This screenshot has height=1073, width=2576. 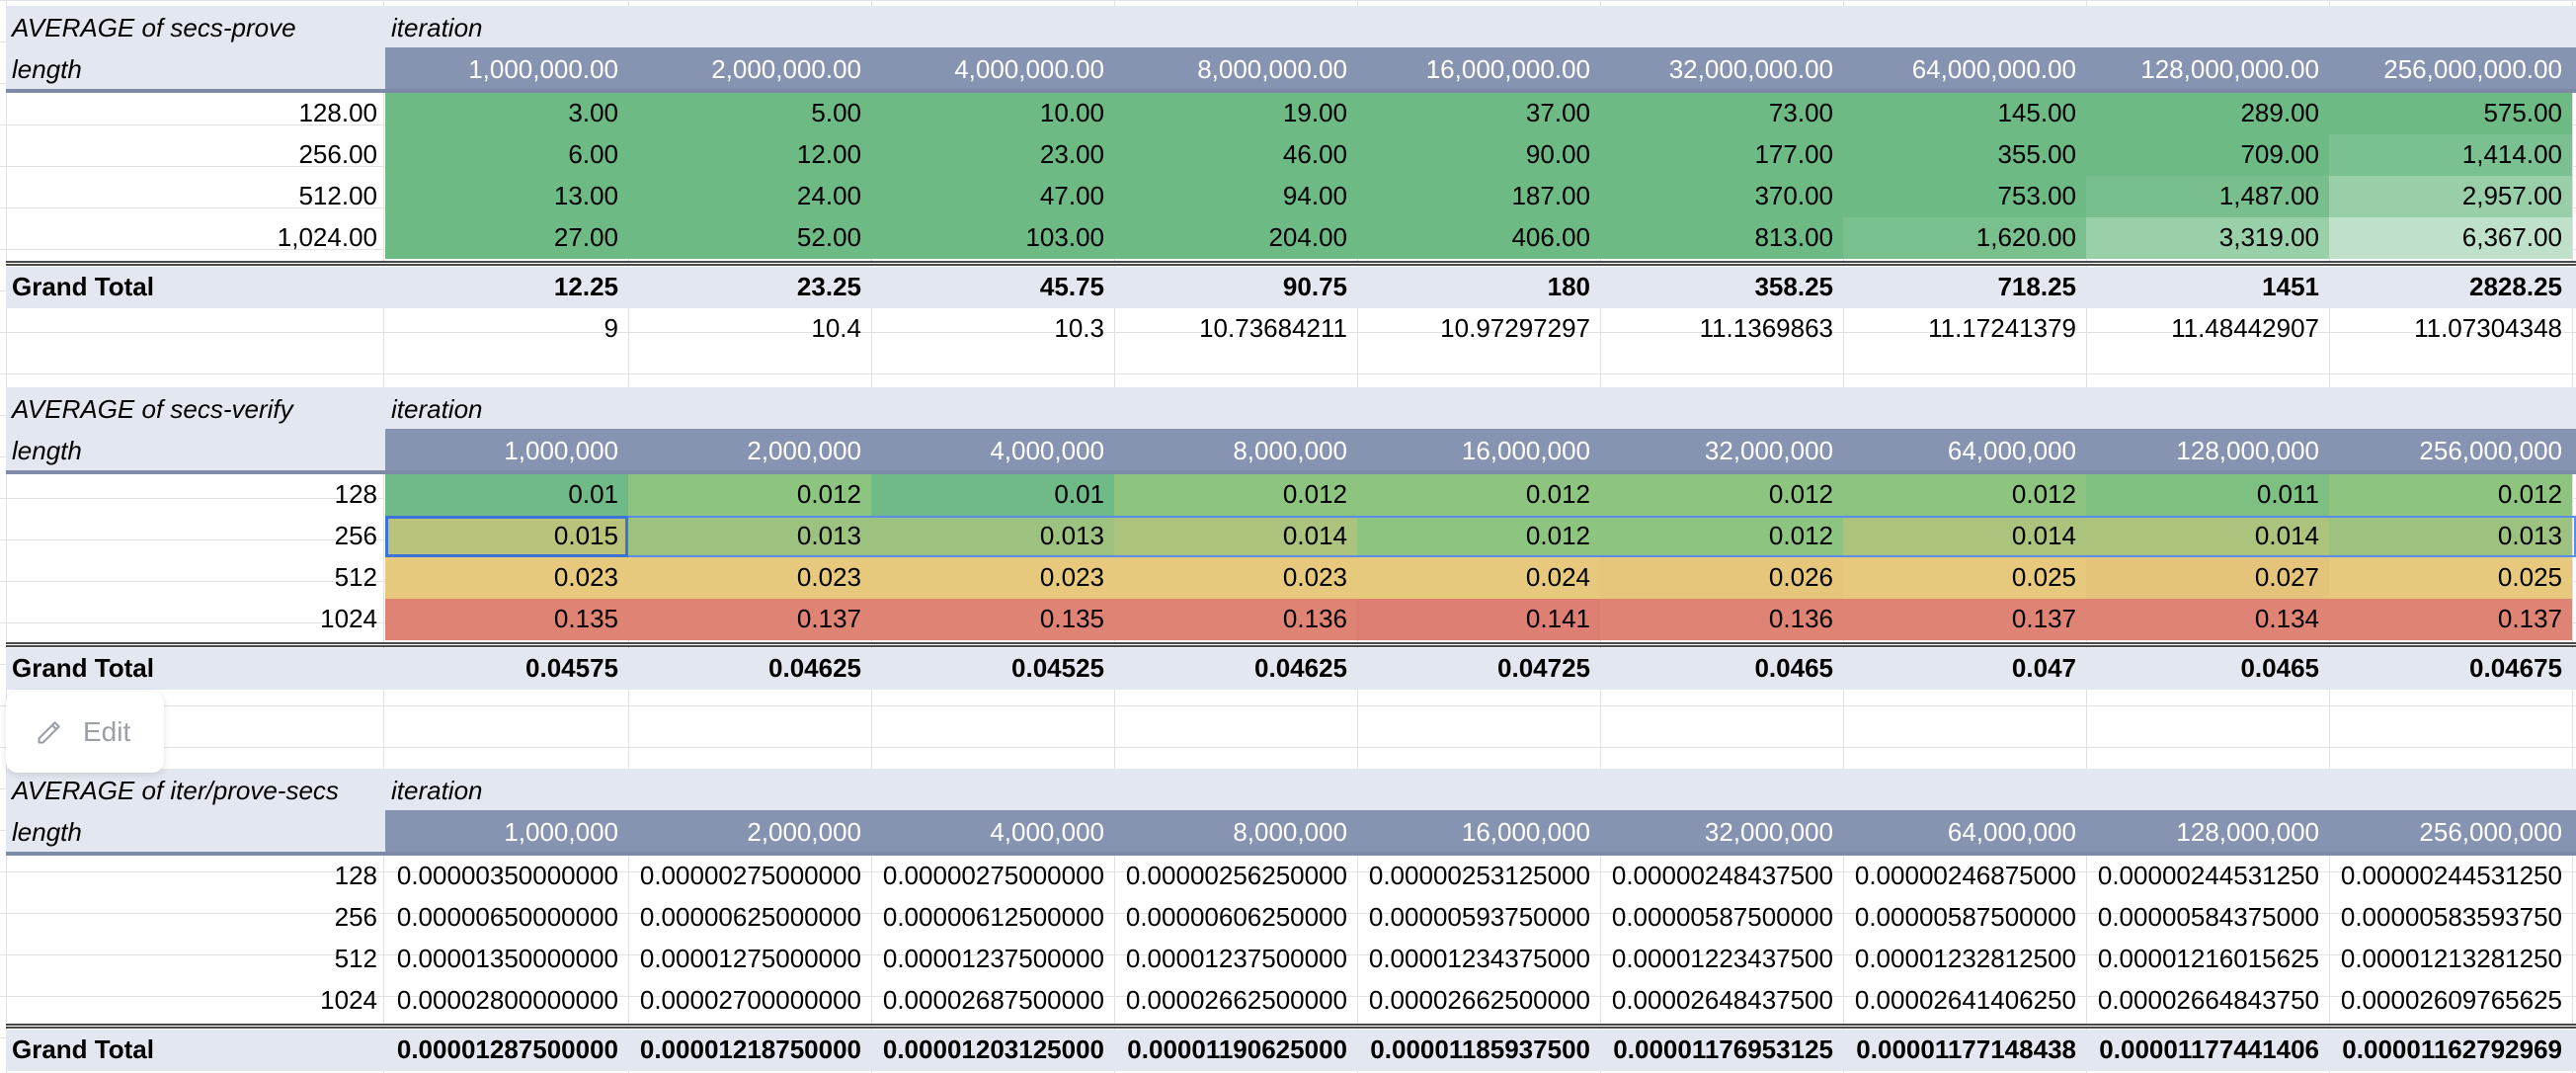 I want to click on pivot_iter-grand-total-cell: 0.00001176953125, so click(x=1723, y=1049).